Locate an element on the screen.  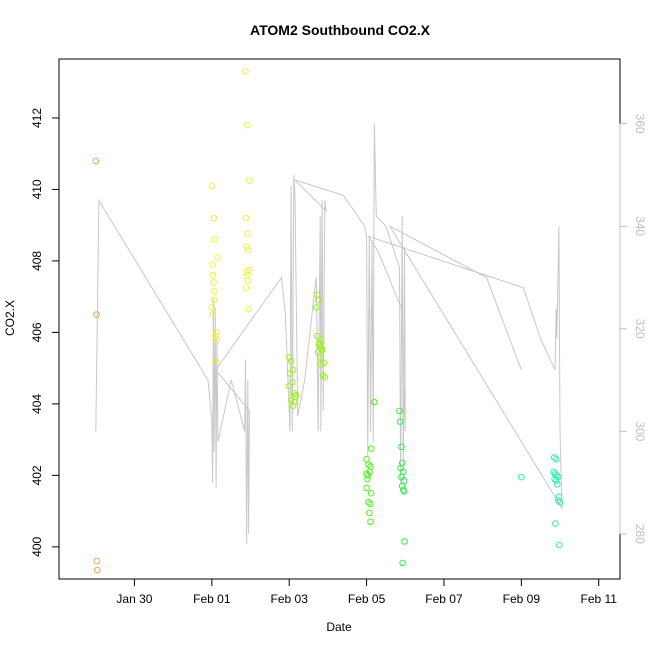
y-tick-label: 400 is located at coordinates (37, 546).